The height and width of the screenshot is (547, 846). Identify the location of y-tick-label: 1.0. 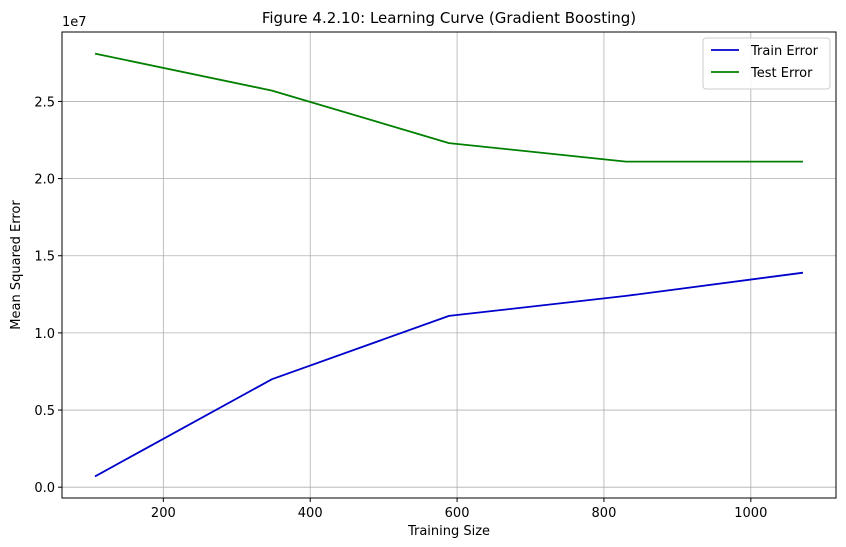
(44, 334).